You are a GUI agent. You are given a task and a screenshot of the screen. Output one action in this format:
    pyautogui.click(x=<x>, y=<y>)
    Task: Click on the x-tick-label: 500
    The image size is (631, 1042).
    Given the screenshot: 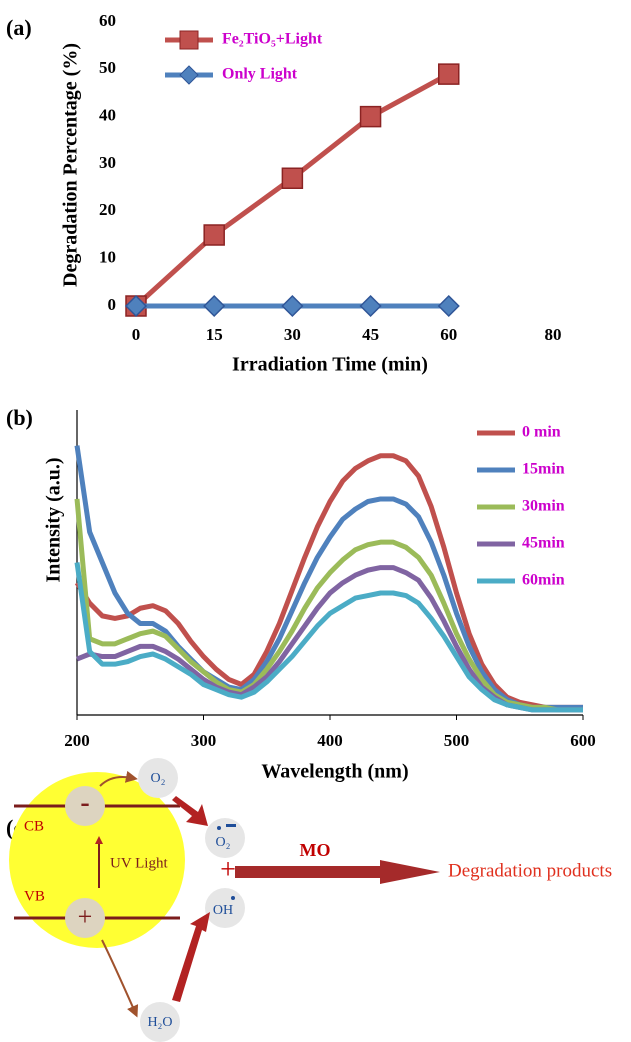 What is the action you would take?
    pyautogui.click(x=457, y=740)
    